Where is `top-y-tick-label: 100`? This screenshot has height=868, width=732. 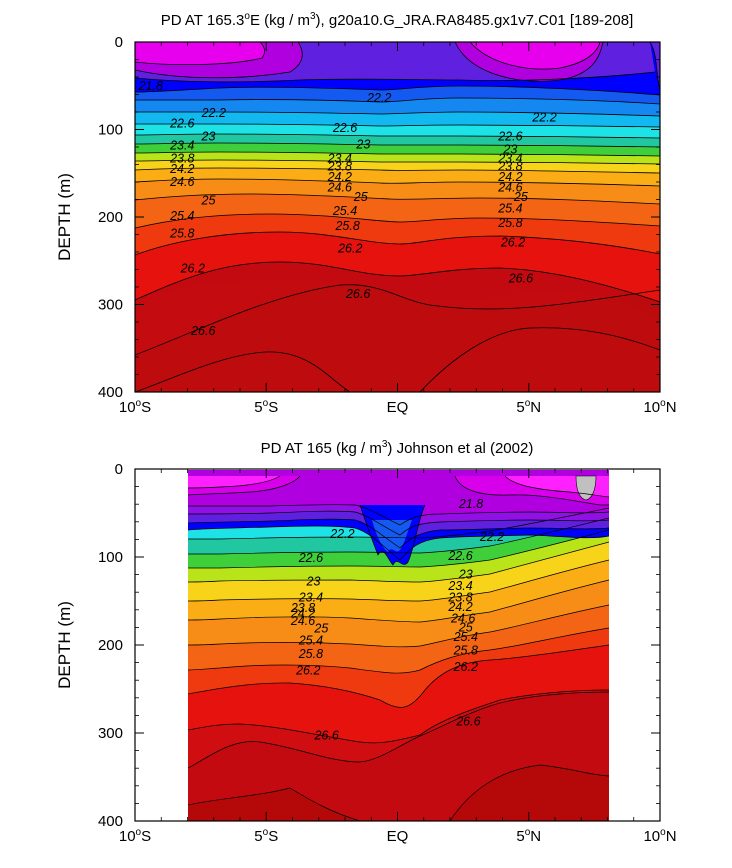
top-y-tick-label: 100 is located at coordinates (110, 130).